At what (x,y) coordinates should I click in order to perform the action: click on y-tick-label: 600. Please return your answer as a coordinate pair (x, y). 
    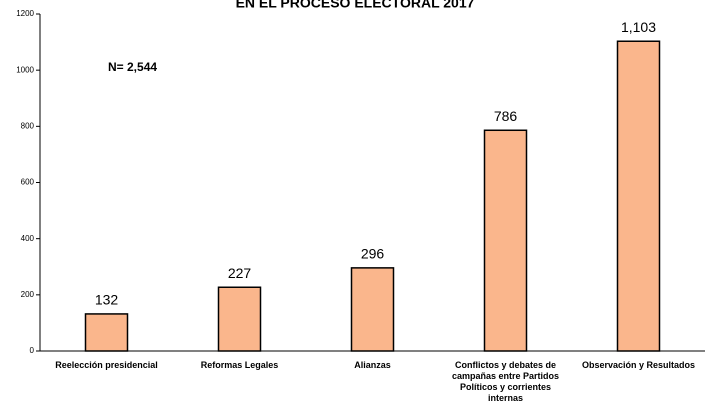
    Looking at the image, I should click on (28, 182).